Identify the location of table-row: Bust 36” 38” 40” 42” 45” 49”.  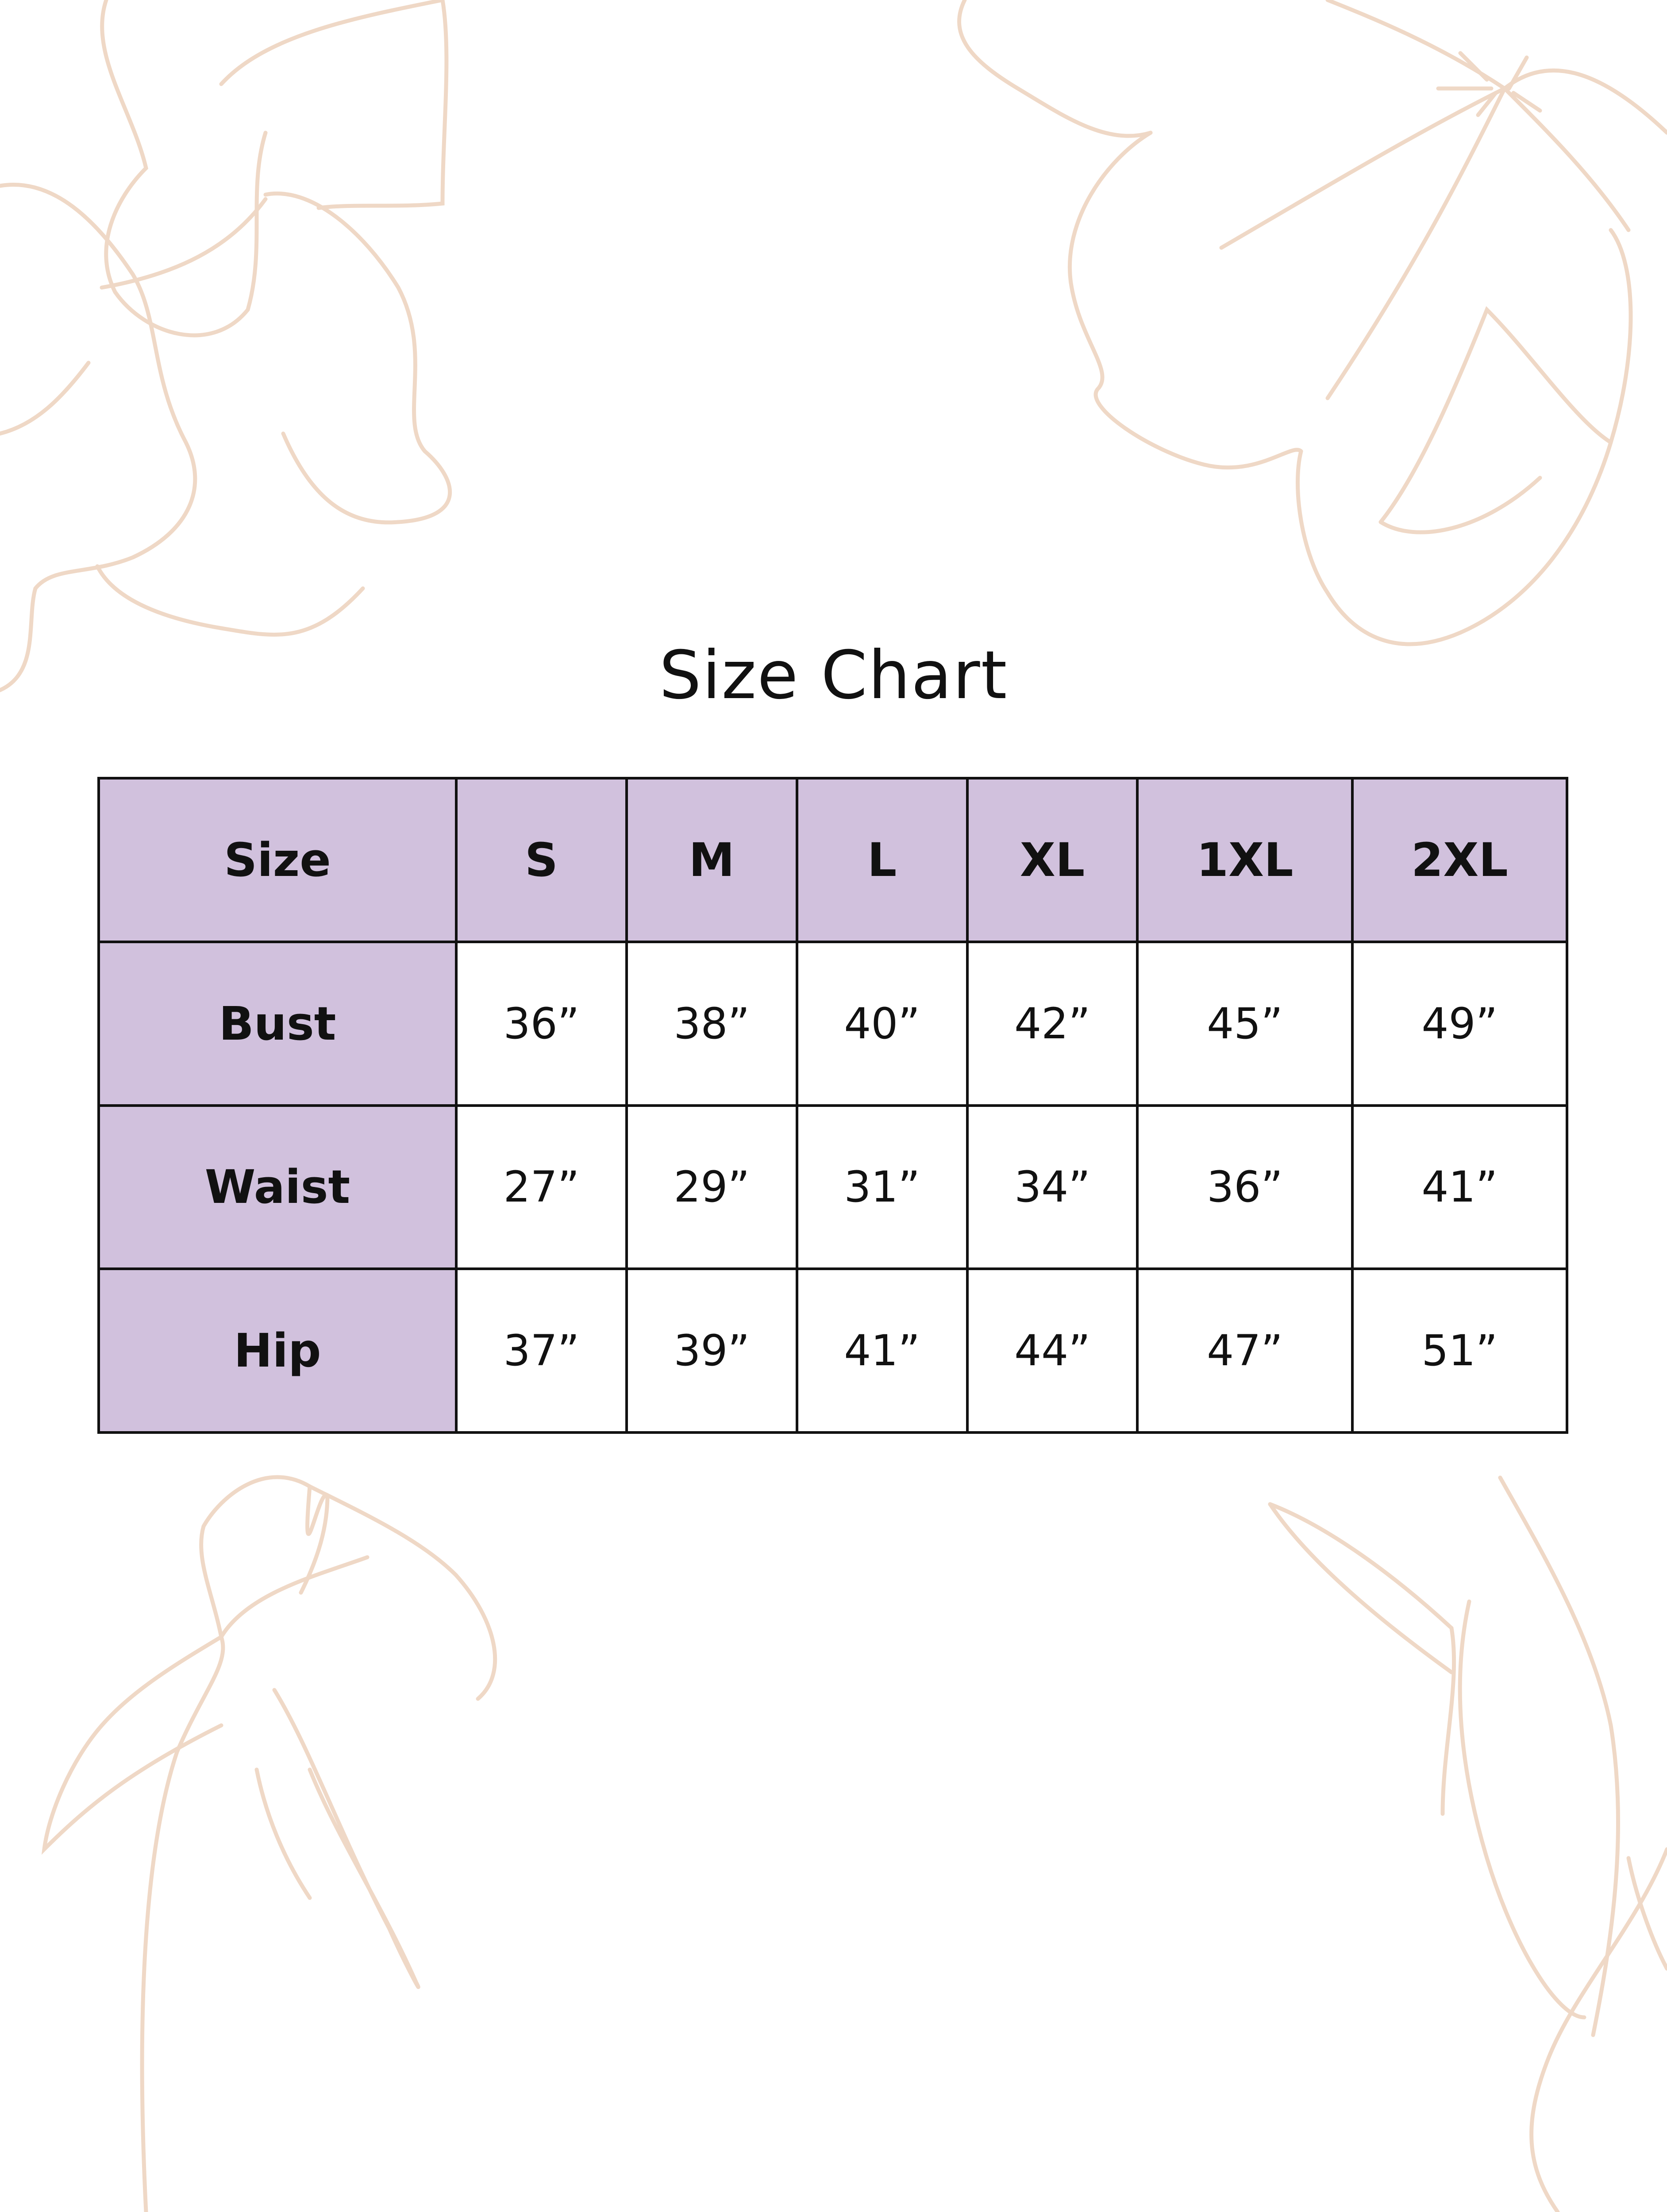
(833, 1023).